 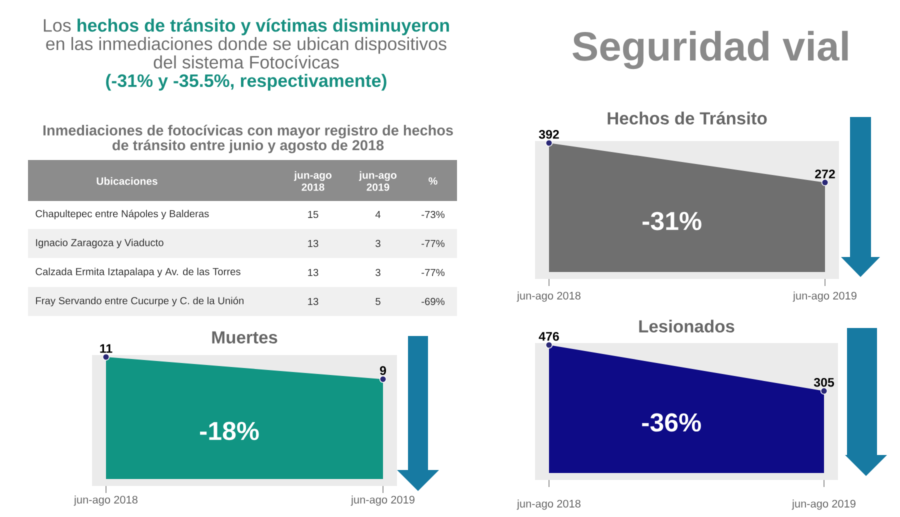 What do you see at coordinates (140, 301) in the screenshot?
I see `category-label: Fray Servando entre Cucurpe y C. de la Unión` at bounding box center [140, 301].